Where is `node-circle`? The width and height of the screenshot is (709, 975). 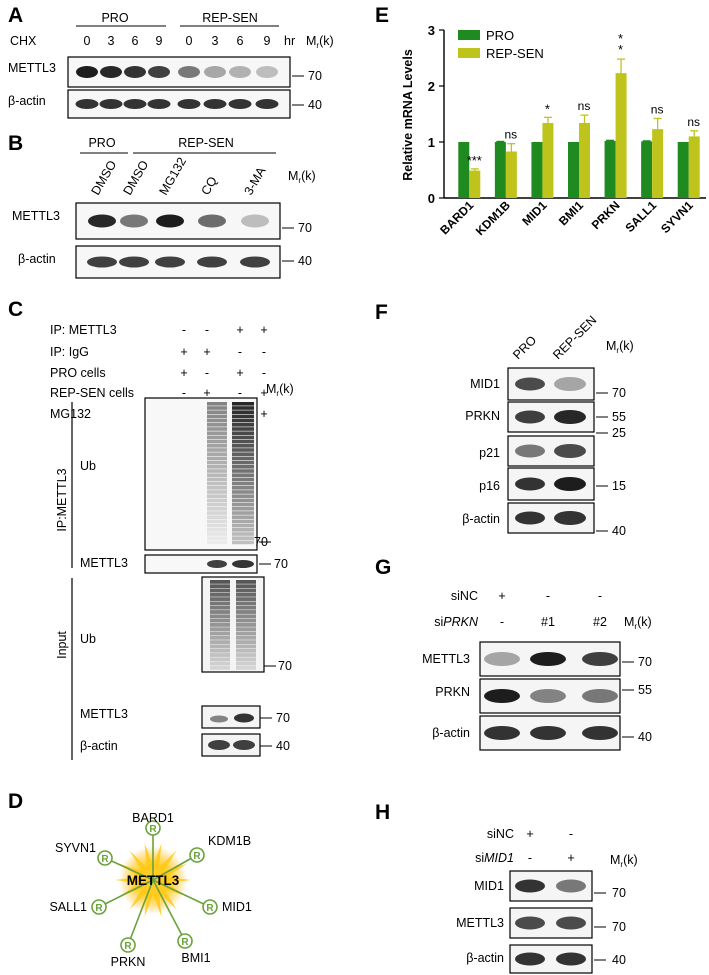
node-circle is located at coordinates (99, 907).